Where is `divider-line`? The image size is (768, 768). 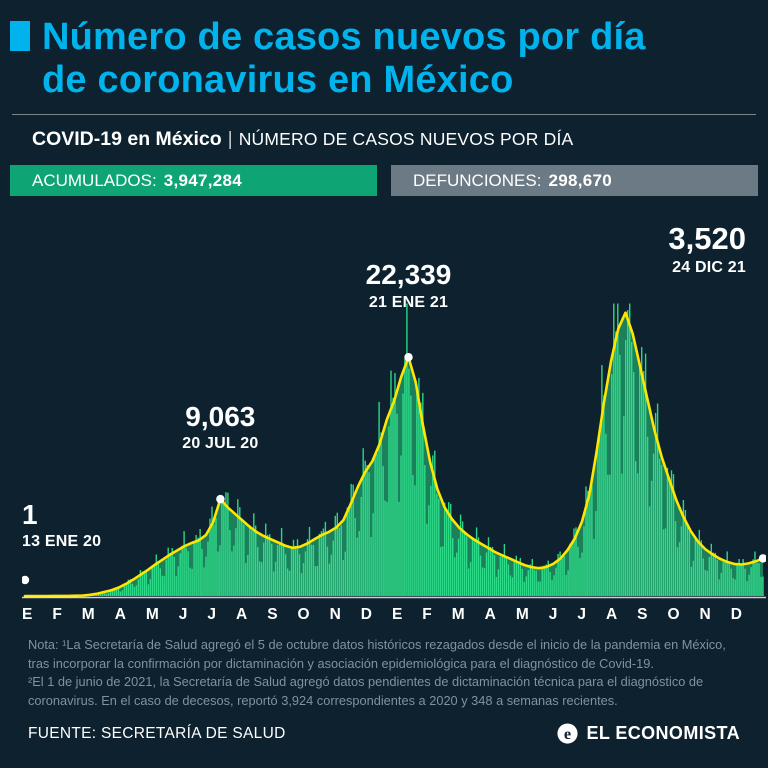 divider-line is located at coordinates (384, 115).